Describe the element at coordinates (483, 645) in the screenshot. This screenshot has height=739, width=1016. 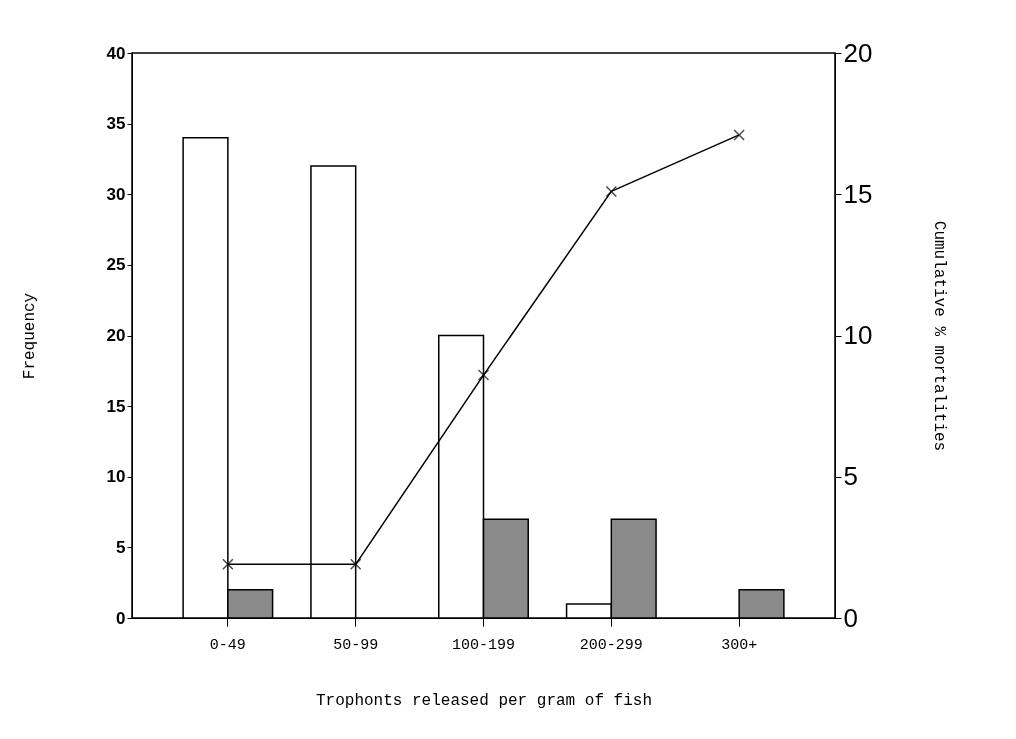
I see `x-tick-label: 100-199` at that location.